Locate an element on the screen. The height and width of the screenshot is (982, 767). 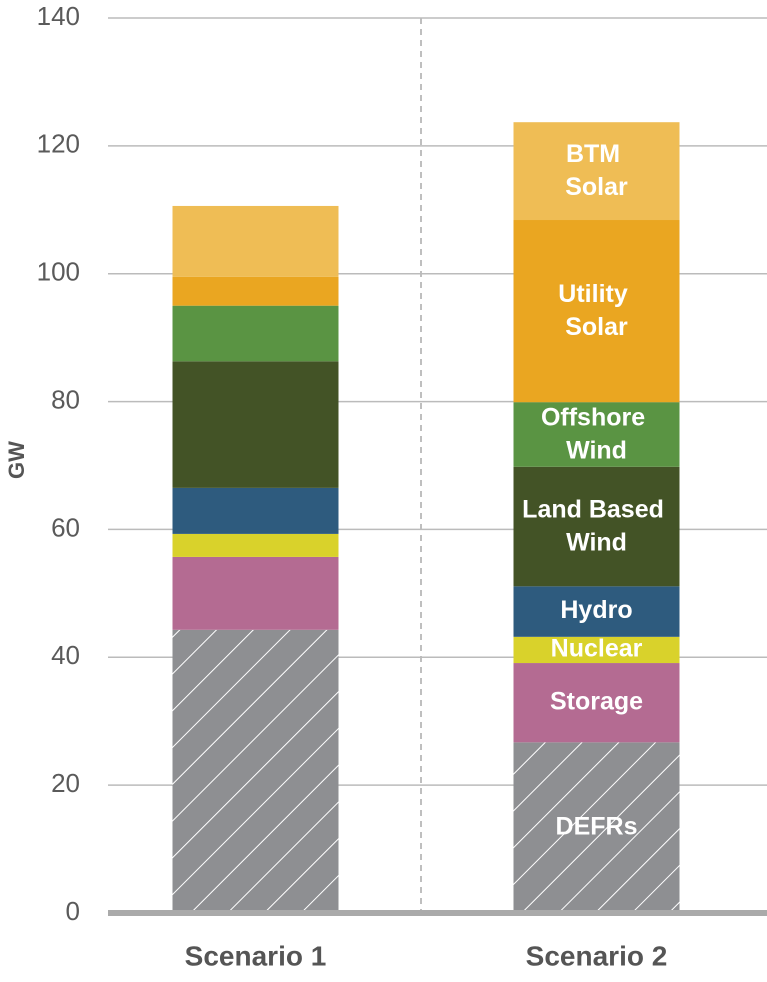
y-tick-label: 80 is located at coordinates (65, 399).